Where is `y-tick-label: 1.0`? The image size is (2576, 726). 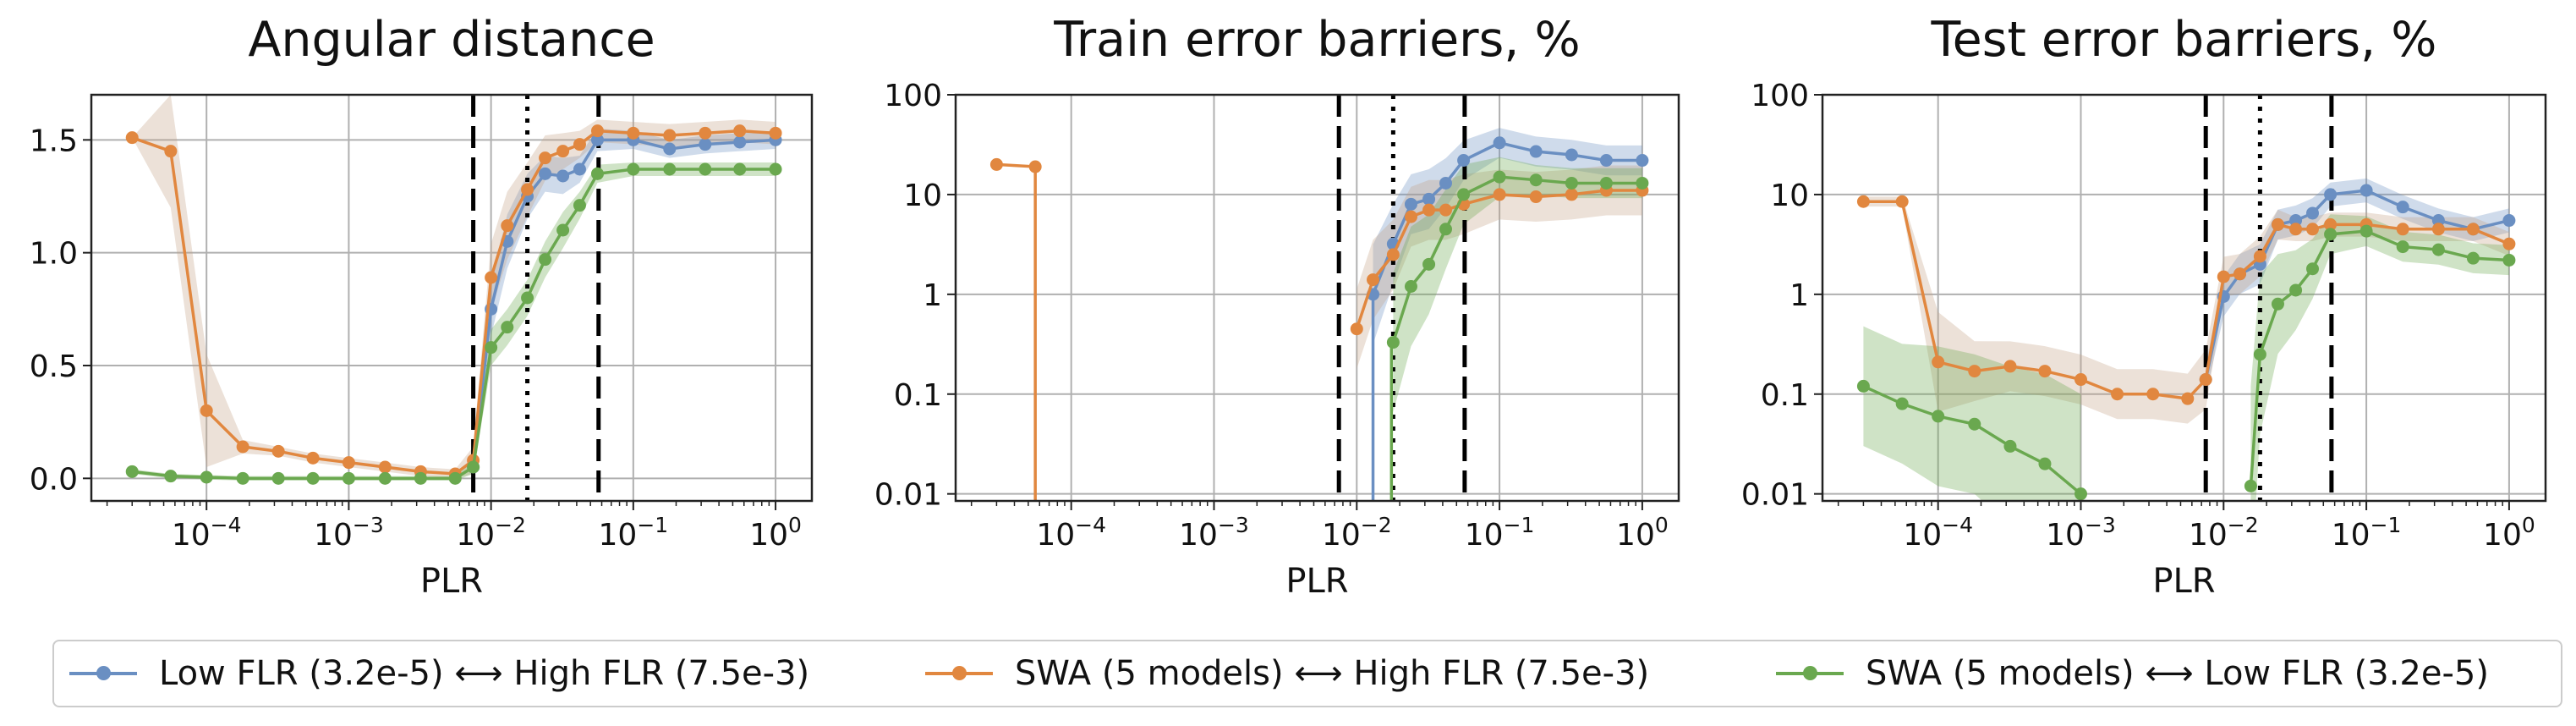
y-tick-label: 1.0 is located at coordinates (54, 255).